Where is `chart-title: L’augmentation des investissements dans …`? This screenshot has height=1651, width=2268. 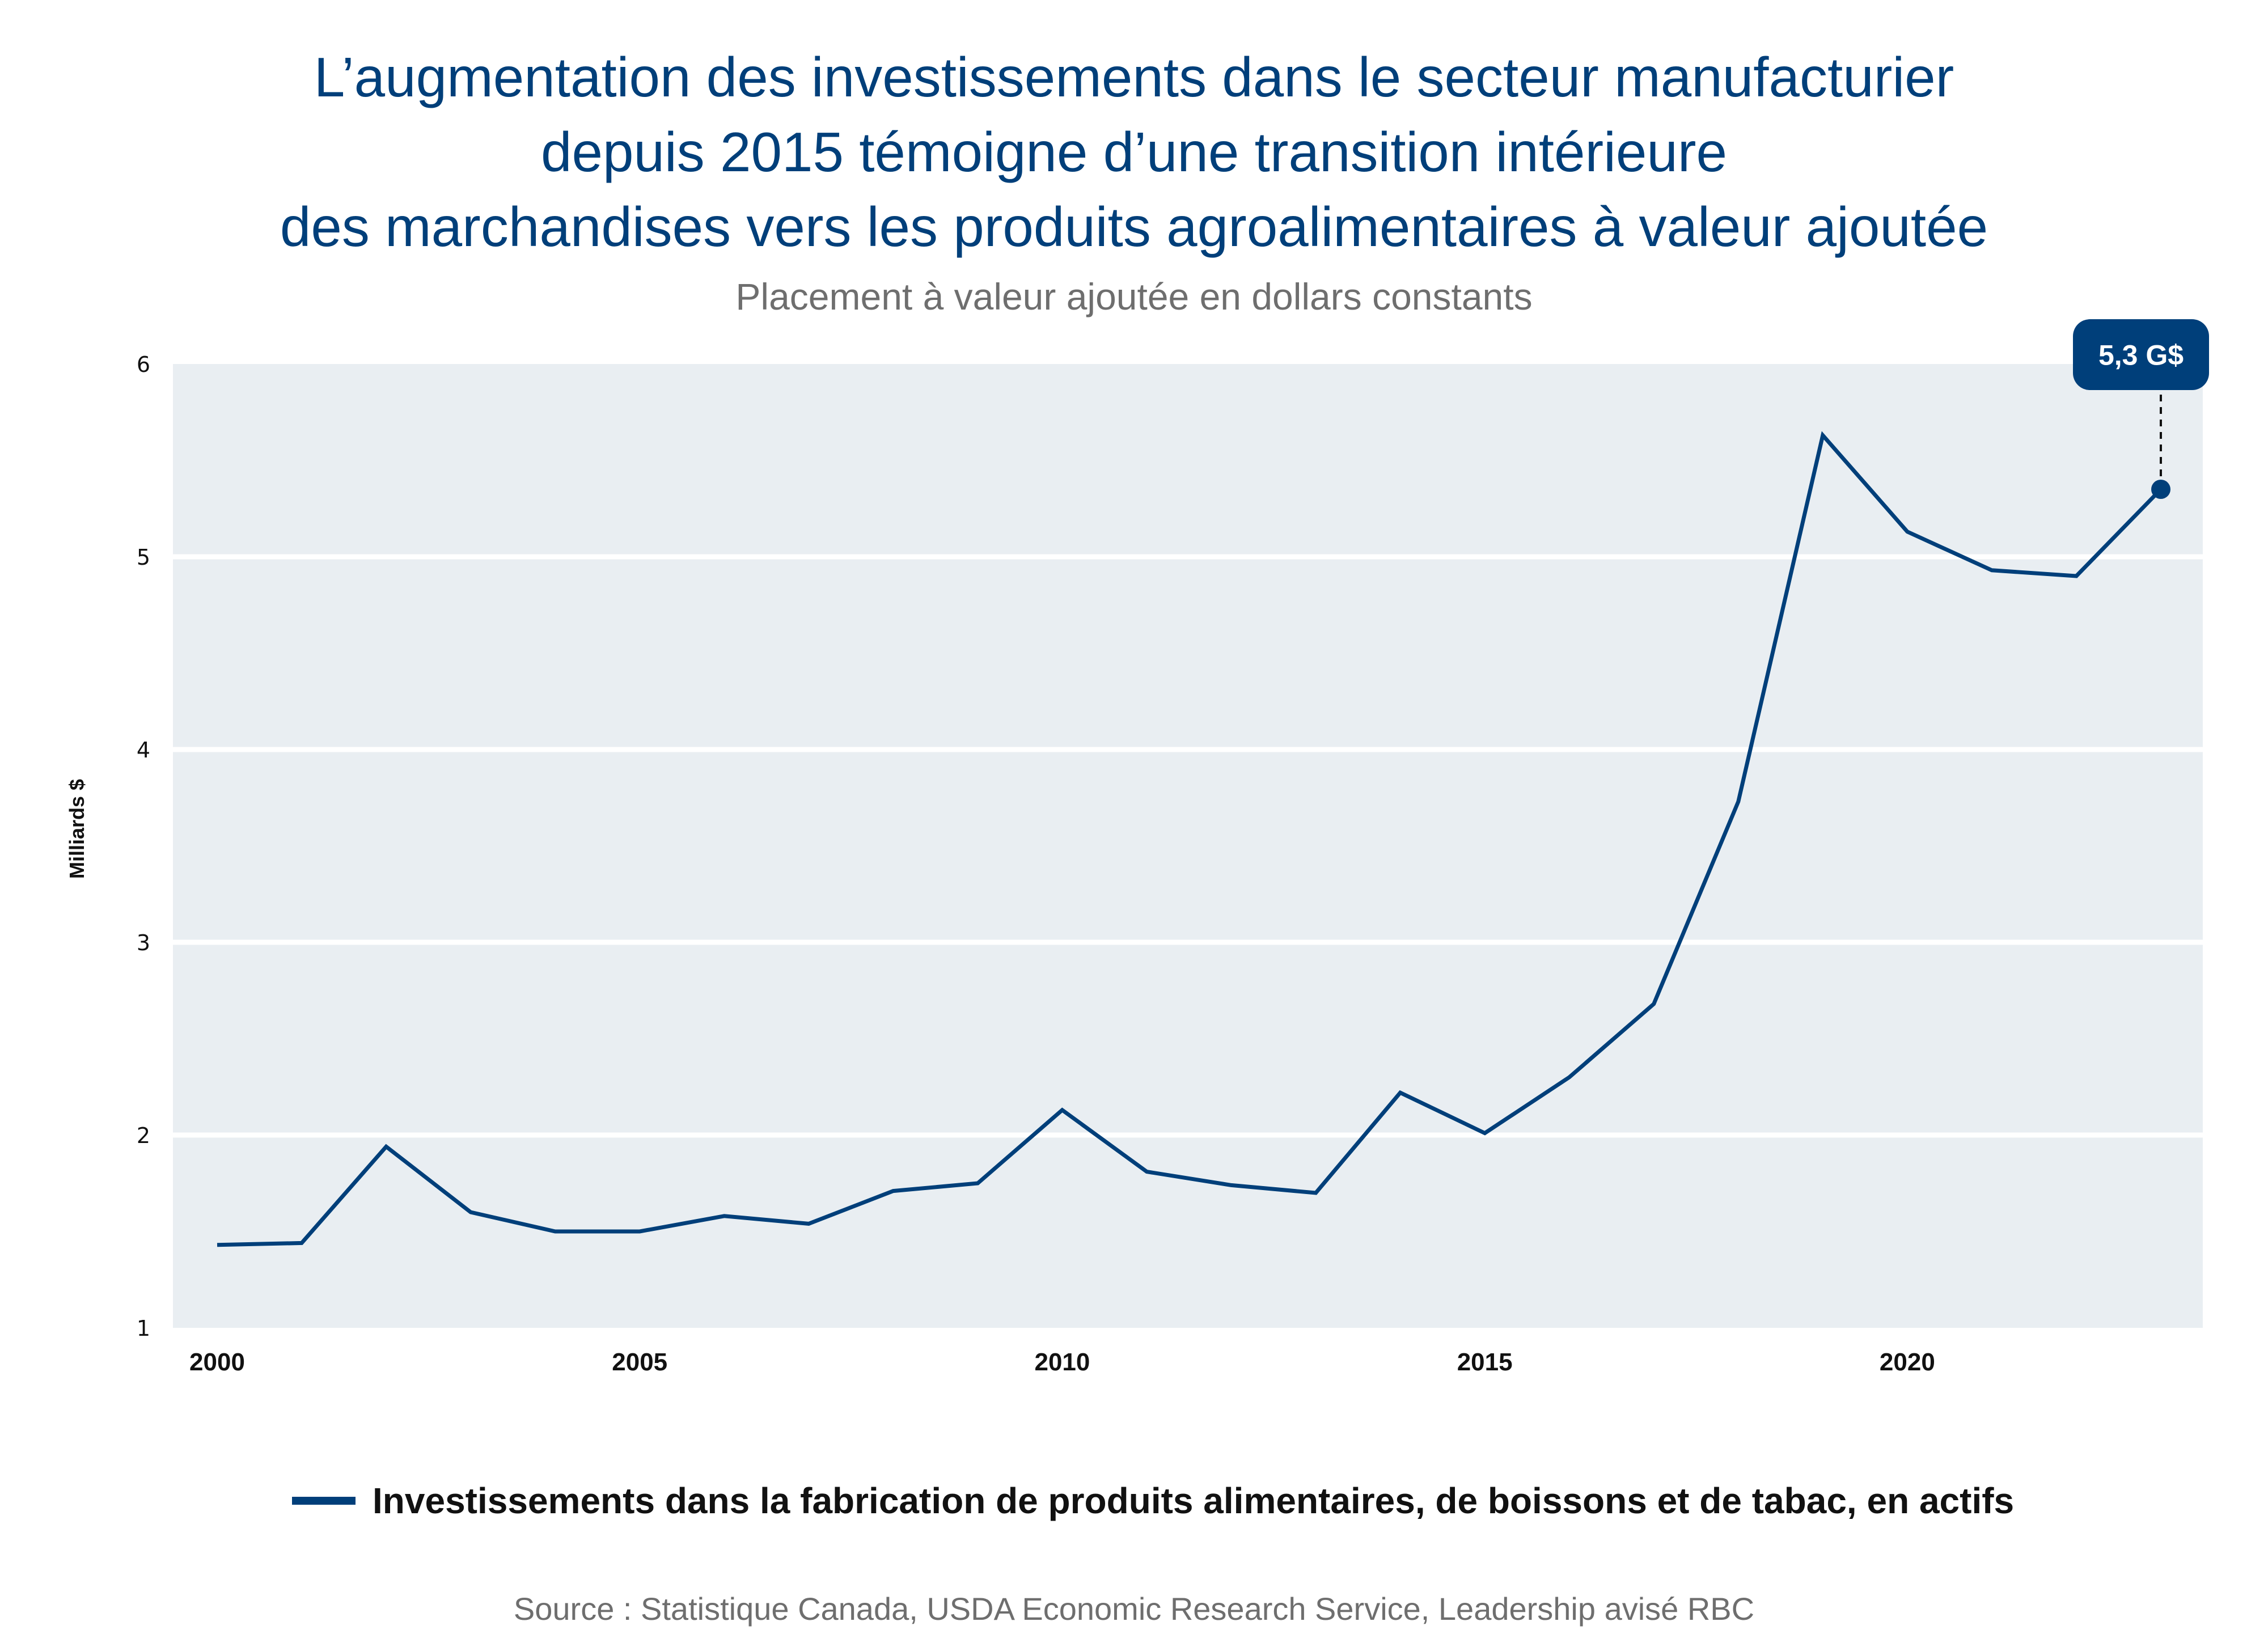
chart-title: L’augmentation des investissements dans … is located at coordinates (1134, 152).